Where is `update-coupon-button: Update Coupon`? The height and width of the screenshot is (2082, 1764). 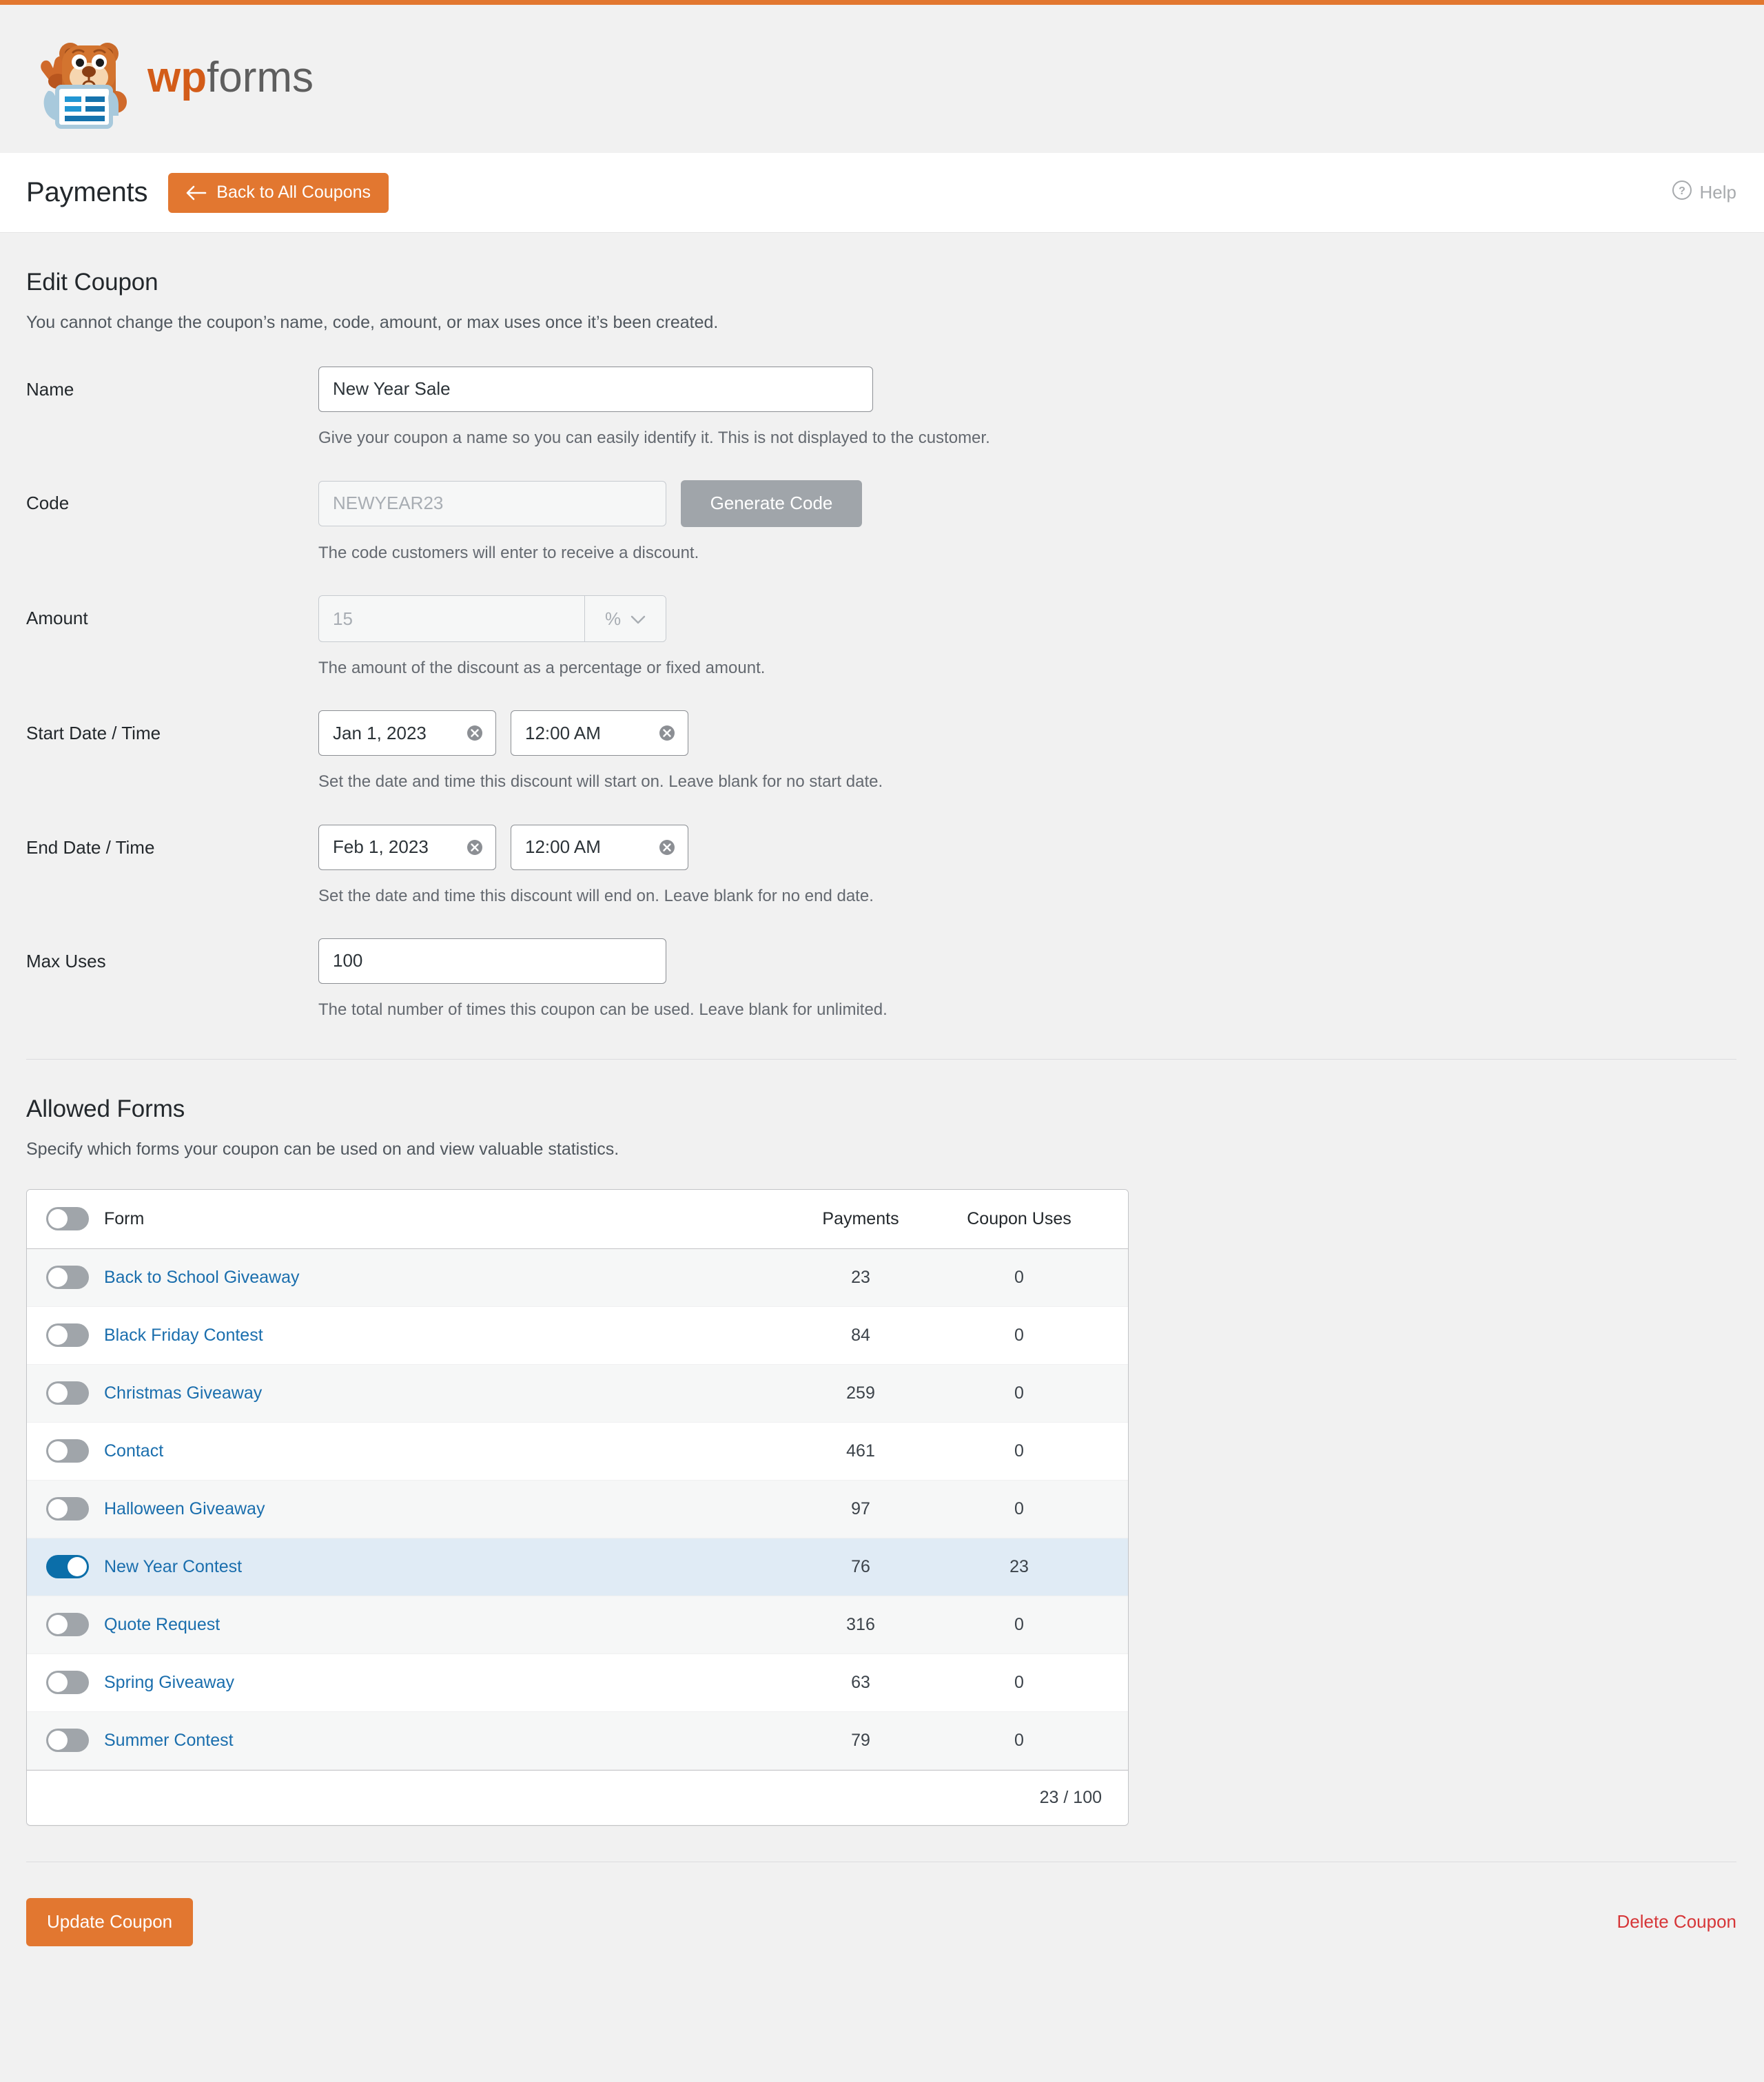 update-coupon-button: Update Coupon is located at coordinates (110, 1921).